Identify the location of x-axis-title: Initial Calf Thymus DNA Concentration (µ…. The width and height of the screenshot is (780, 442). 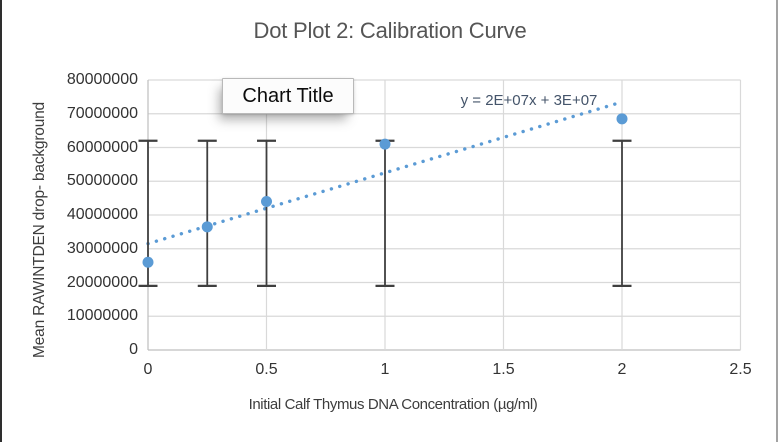
(393, 404).